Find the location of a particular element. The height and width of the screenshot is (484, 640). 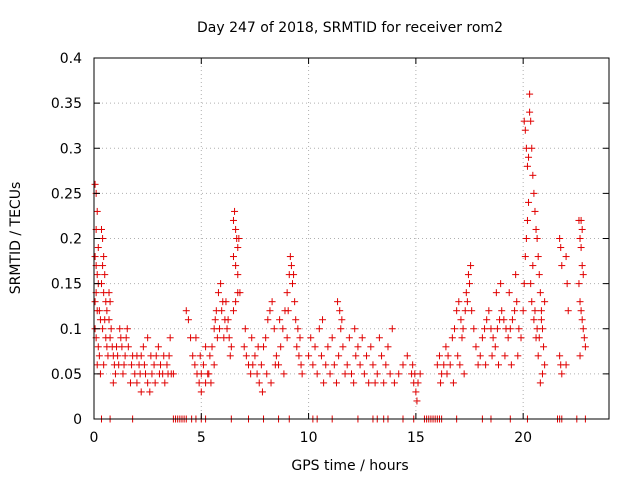

y-tick-label: 0 is located at coordinates (77, 420).